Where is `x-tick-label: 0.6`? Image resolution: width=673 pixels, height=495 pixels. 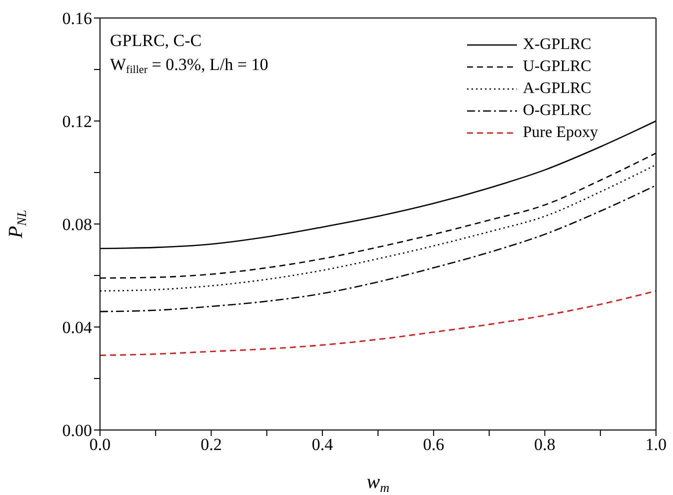 x-tick-label: 0.6 is located at coordinates (433, 444).